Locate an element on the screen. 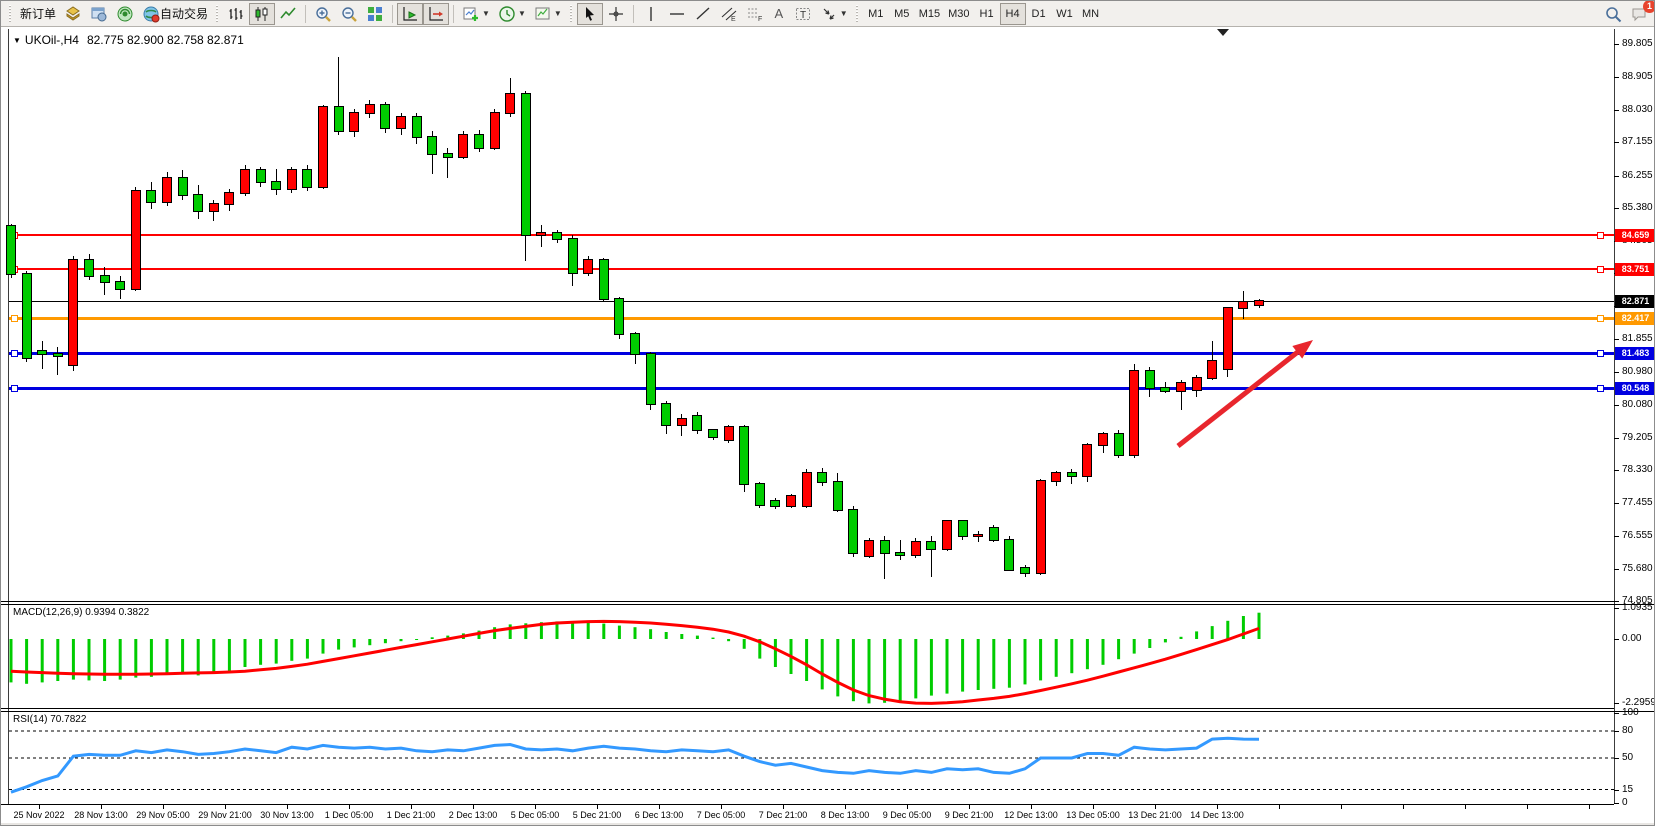 Image resolution: width=1655 pixels, height=826 pixels. notifications-button: 1 is located at coordinates (1640, 13).